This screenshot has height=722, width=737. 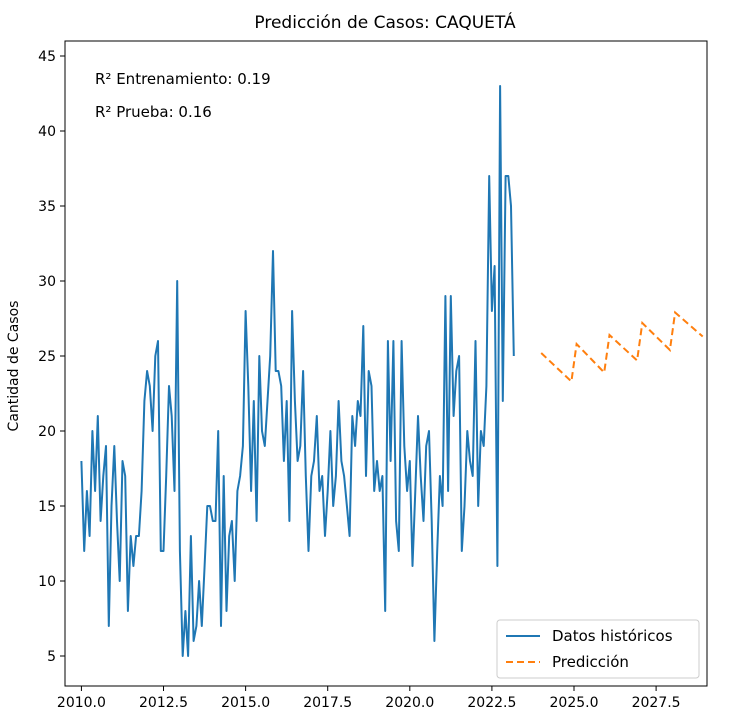 What do you see at coordinates (656, 703) in the screenshot?
I see `x-tick-label: 2027.5` at bounding box center [656, 703].